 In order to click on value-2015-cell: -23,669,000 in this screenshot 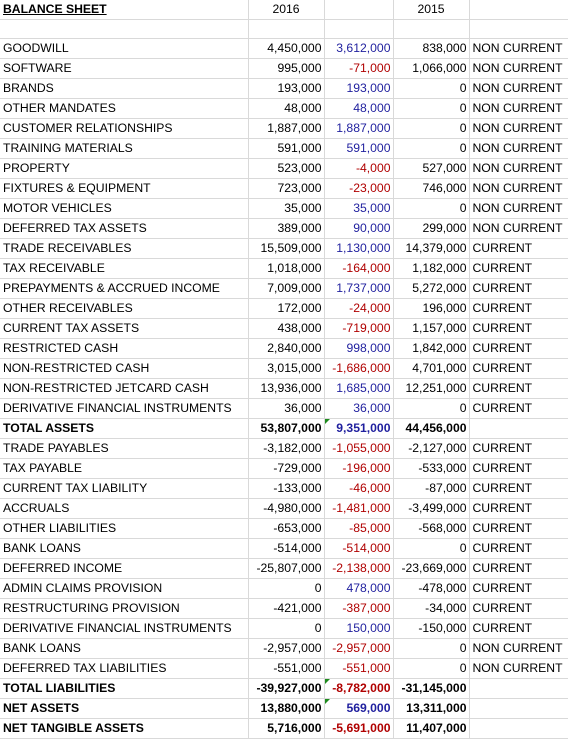, I will do `click(431, 568)`.